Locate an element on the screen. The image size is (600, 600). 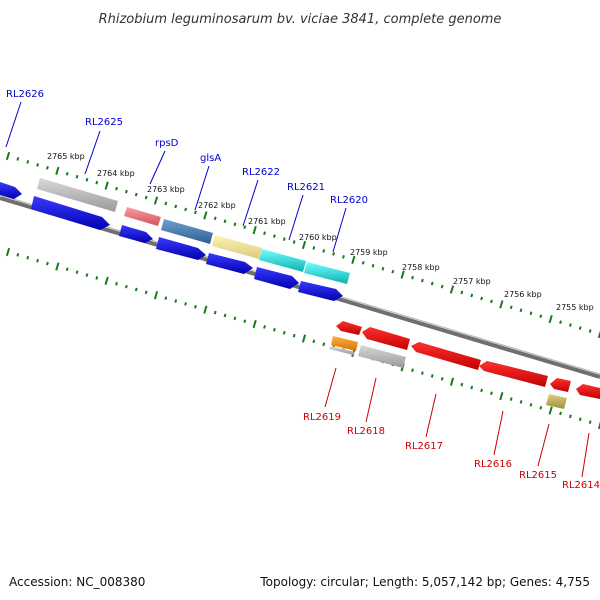
reverse-cds-row is located at coordinates (468, 360).